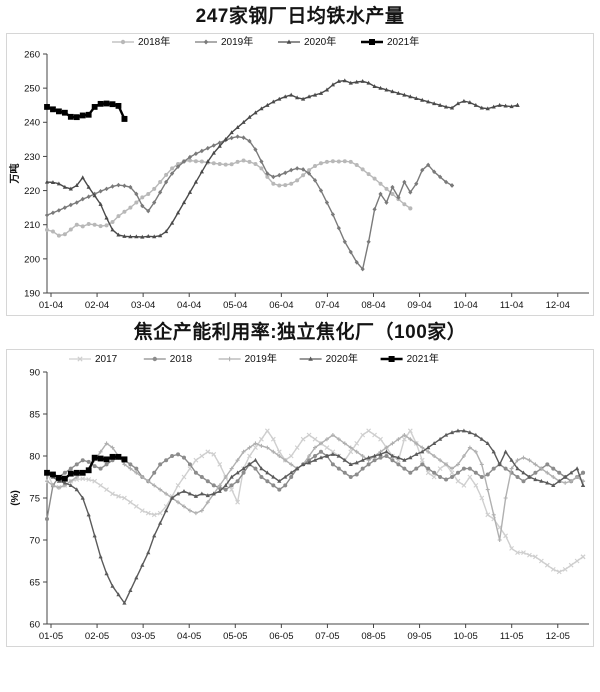 The width and height of the screenshot is (600, 692). Describe the element at coordinates (373, 636) in the screenshot. I see `svg-text: 08-05` at that location.